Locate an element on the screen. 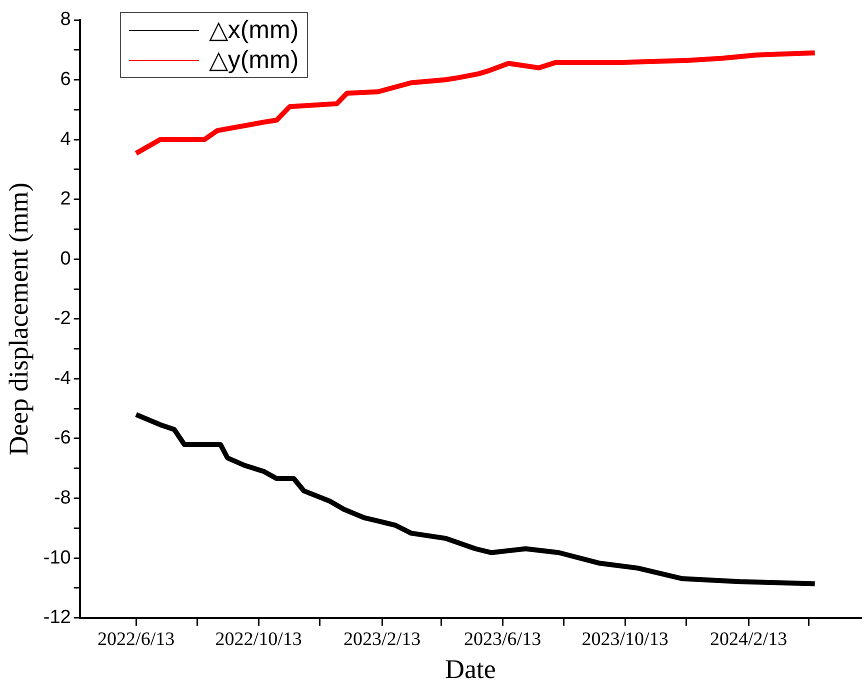 Image resolution: width=865 pixels, height=691 pixels. x-tick-label: 2022/10/13 is located at coordinates (258, 639).